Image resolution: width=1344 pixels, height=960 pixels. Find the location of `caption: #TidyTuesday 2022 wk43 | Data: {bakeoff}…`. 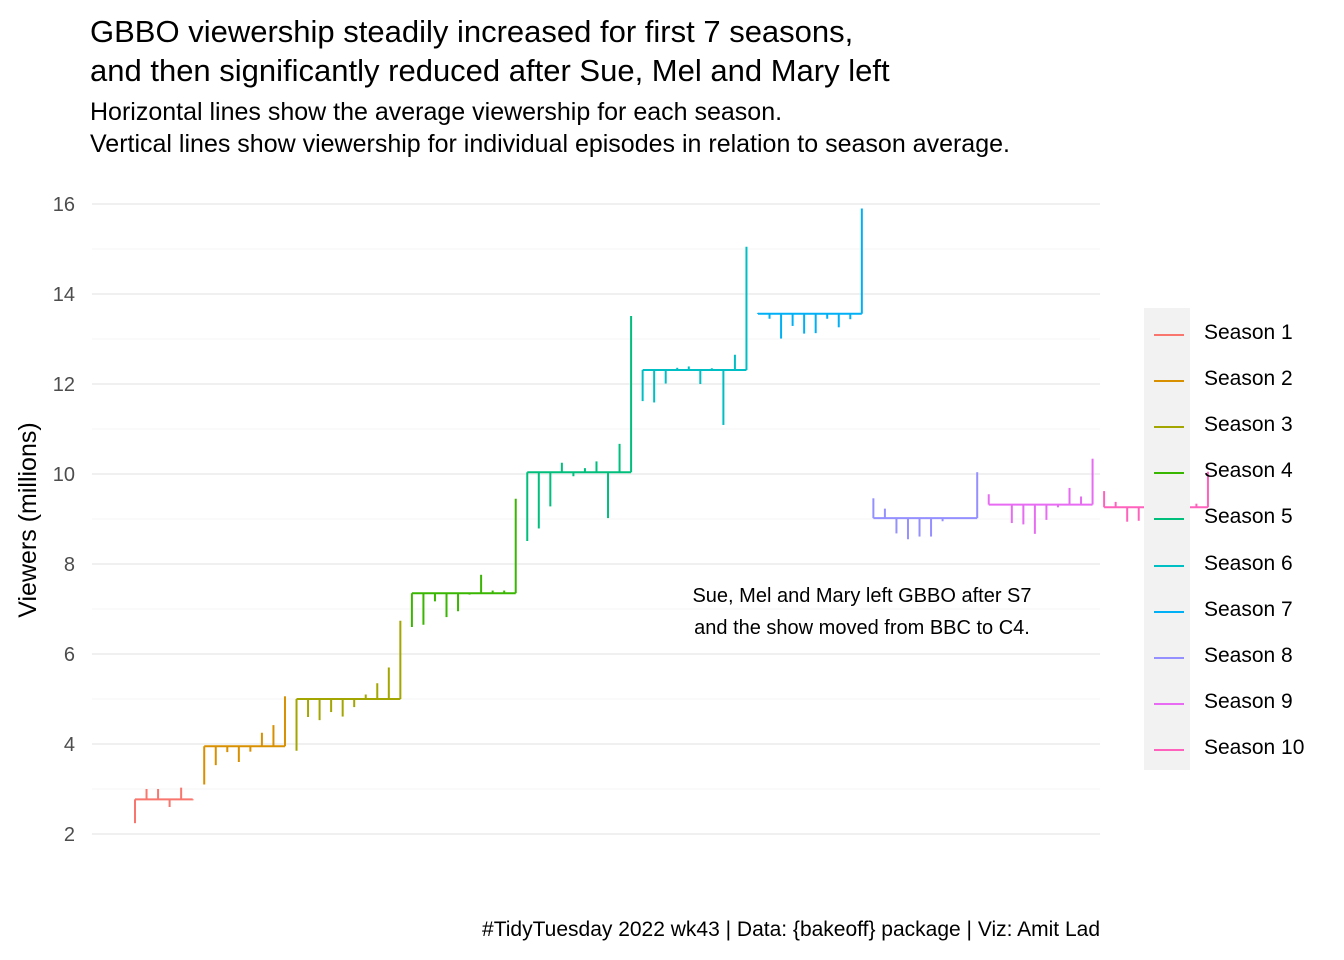

caption: #TidyTuesday 2022 wk43 | Data: {bakeoff}… is located at coordinates (791, 929).